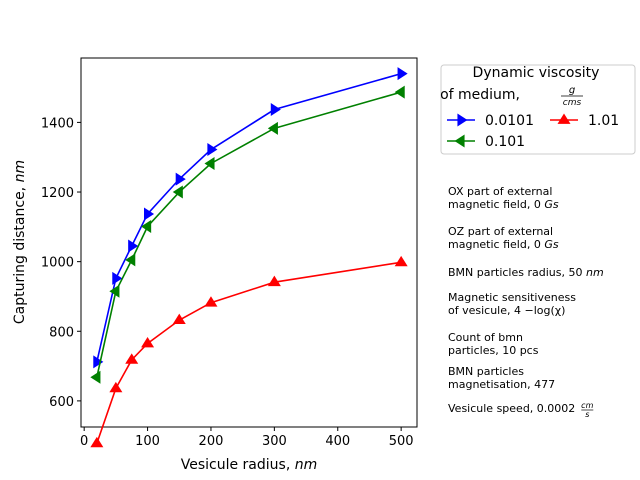 The height and width of the screenshot is (480, 640). Describe the element at coordinates (500, 191) in the screenshot. I see `note-line: OX part of external` at that location.